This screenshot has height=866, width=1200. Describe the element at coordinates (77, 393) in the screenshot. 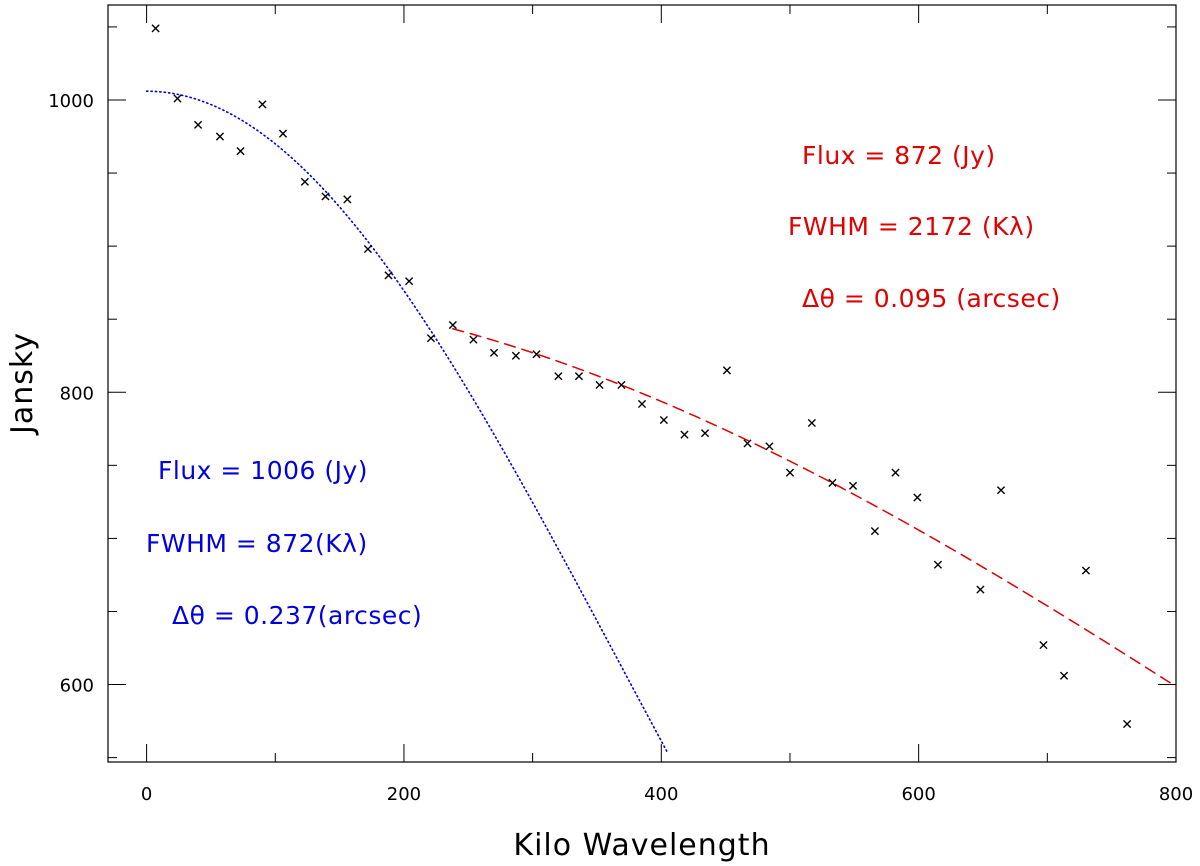

I see `y-tick-label: 800` at that location.